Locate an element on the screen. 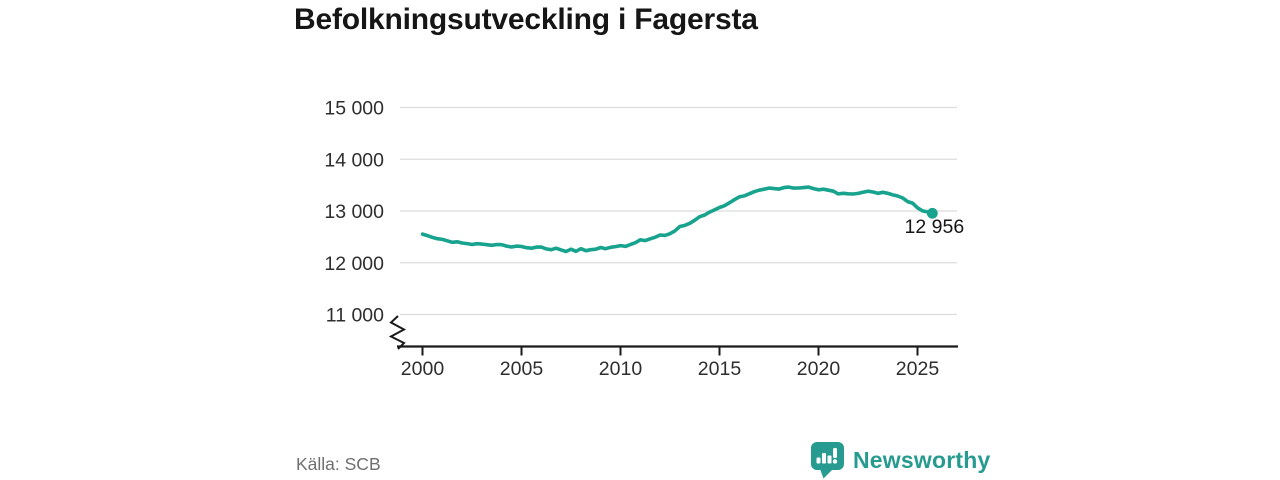 This screenshot has height=480, width=1280. source-label: Källa: SCB is located at coordinates (338, 464).